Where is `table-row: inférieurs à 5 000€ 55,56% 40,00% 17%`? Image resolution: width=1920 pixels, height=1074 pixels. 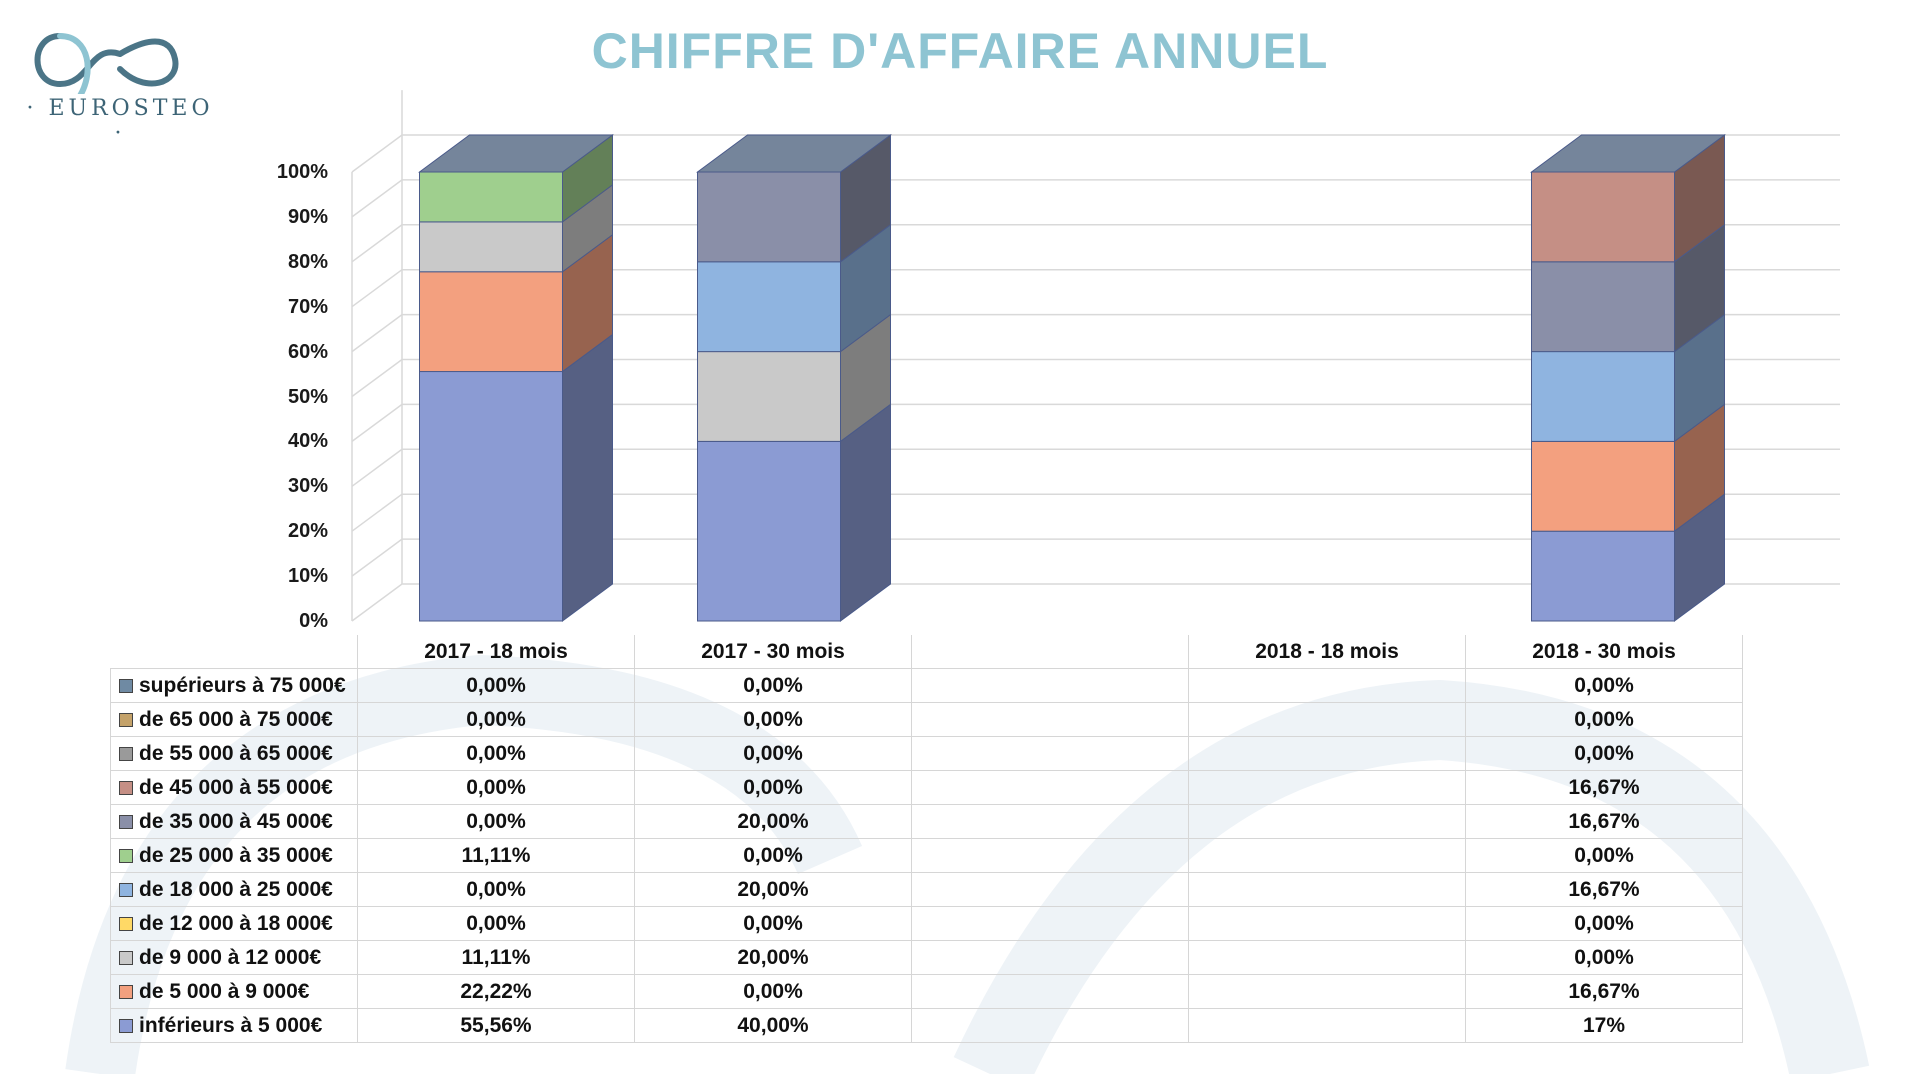 table-row: inférieurs à 5 000€ 55,56% 40,00% 17% is located at coordinates (926, 1025).